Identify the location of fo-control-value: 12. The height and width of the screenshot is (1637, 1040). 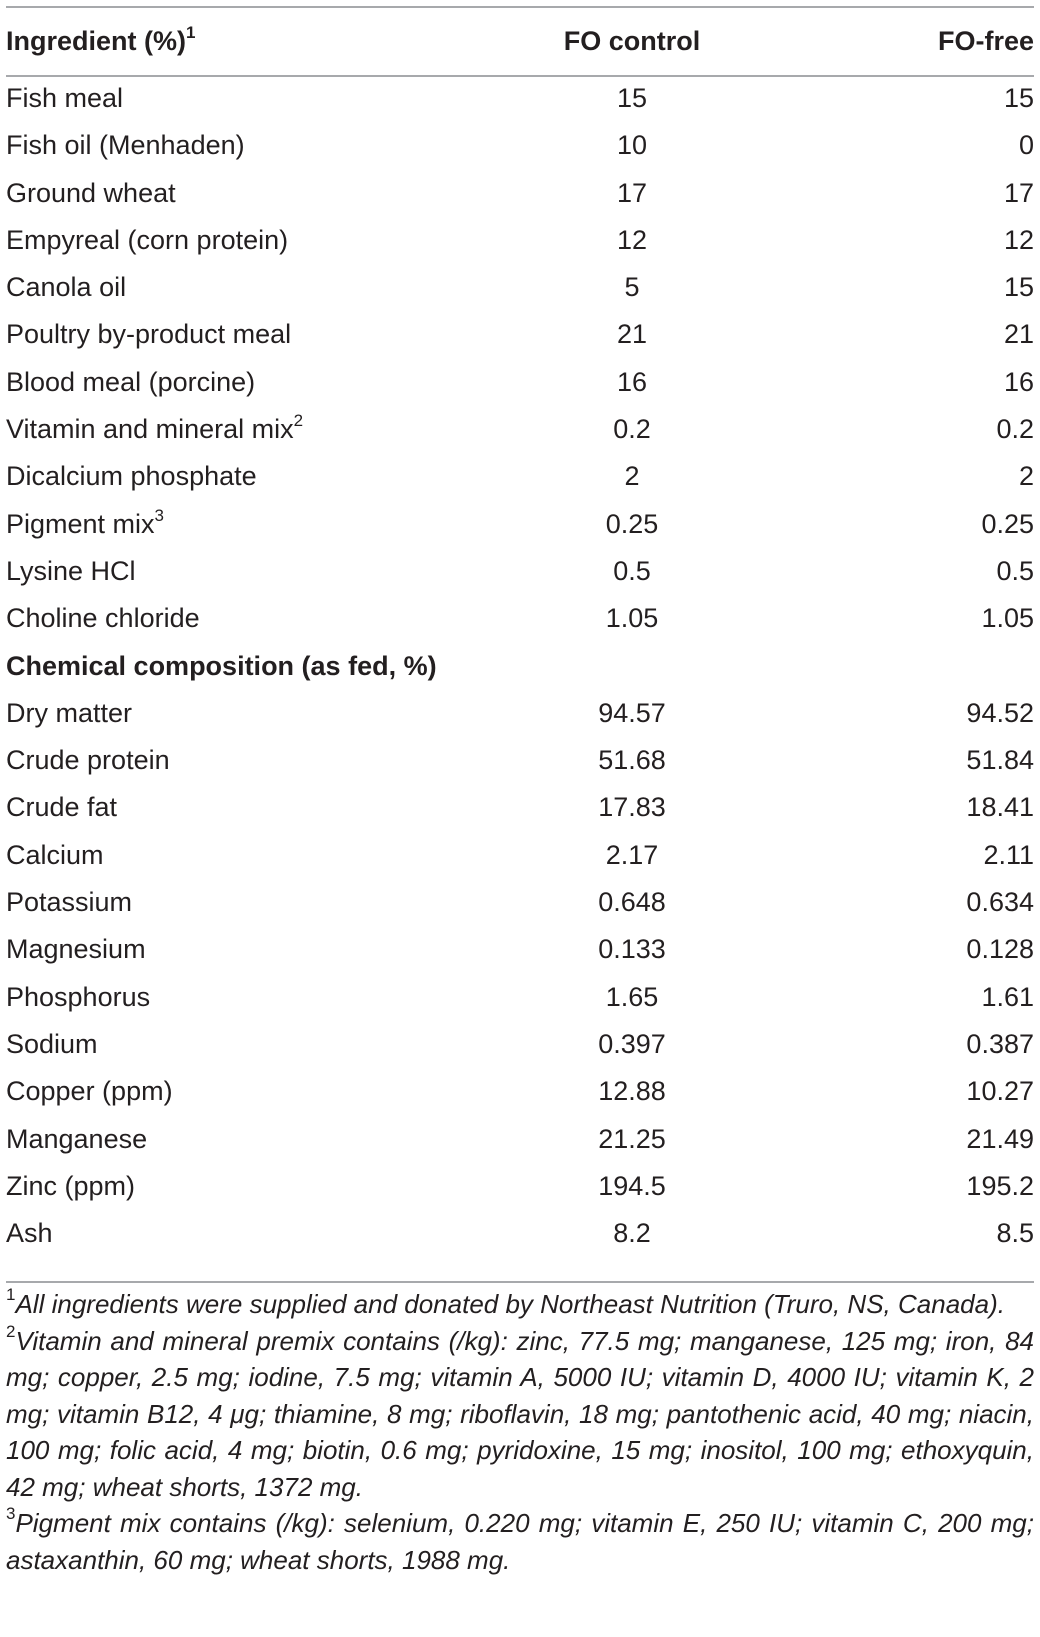
(632, 239).